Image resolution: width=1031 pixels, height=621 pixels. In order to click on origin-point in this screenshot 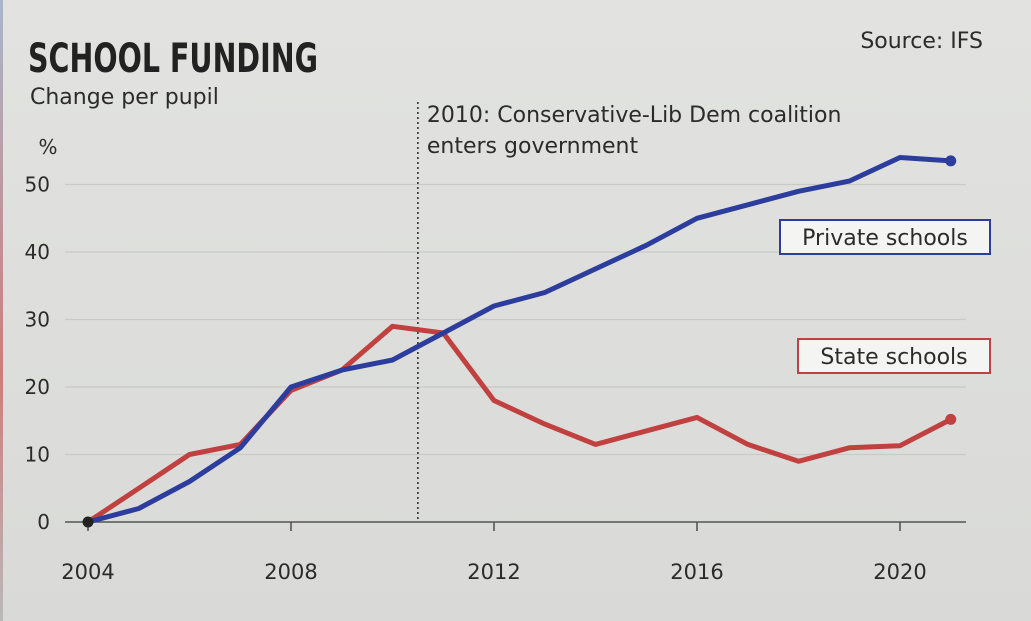, I will do `click(88, 522)`.